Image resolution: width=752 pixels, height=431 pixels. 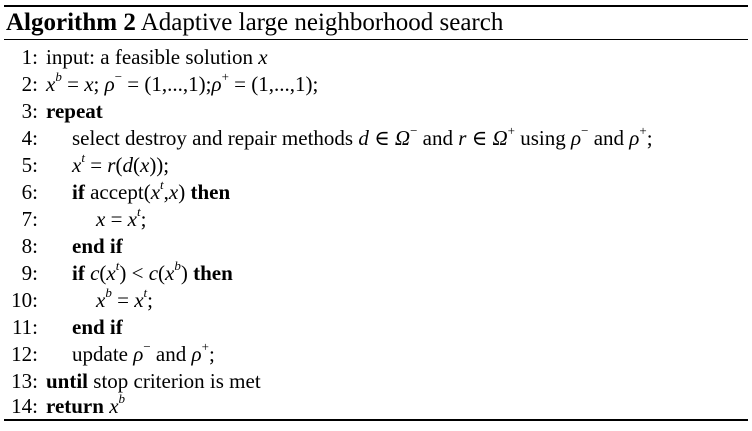 I want to click on line-code: xt = r(d(x));, so click(x=121, y=164).